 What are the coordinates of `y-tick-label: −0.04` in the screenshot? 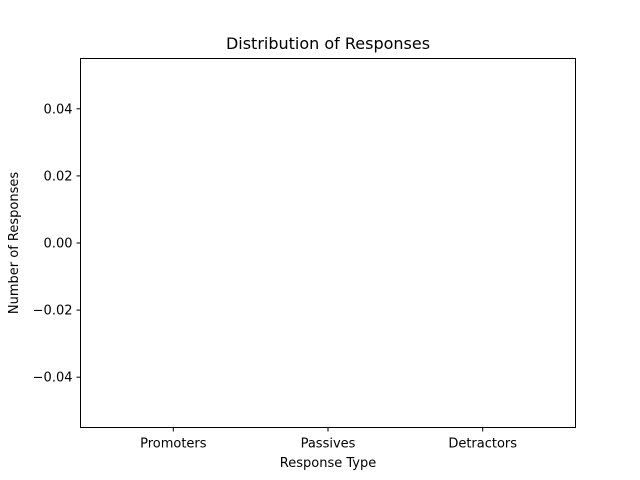 It's located at (53, 378).